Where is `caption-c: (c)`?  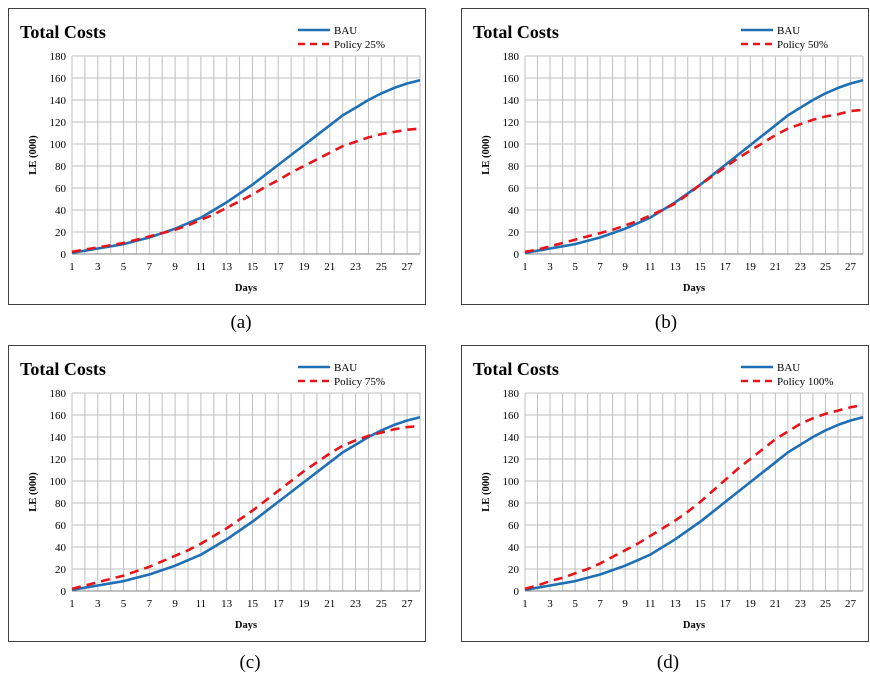
caption-c: (c) is located at coordinates (250, 662).